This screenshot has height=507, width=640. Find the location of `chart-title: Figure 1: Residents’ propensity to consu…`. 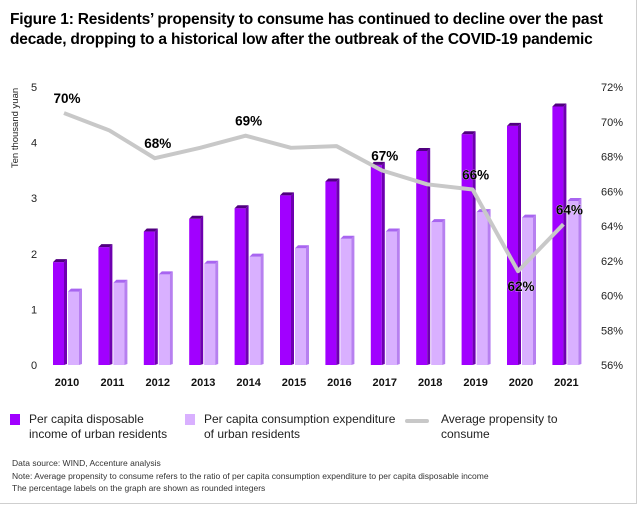

chart-title: Figure 1: Residents’ propensity to consu… is located at coordinates (306, 29).